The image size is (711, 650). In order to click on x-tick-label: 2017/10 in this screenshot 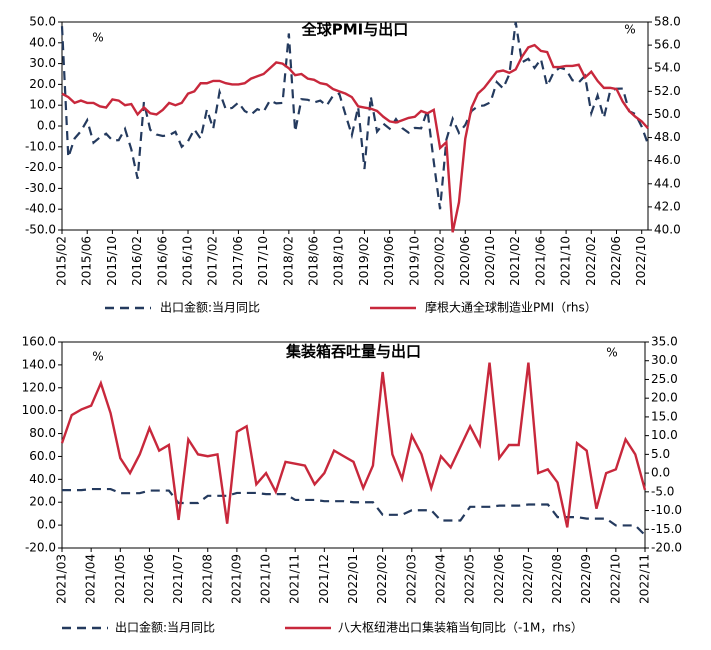, I will do `click(263, 261)`.